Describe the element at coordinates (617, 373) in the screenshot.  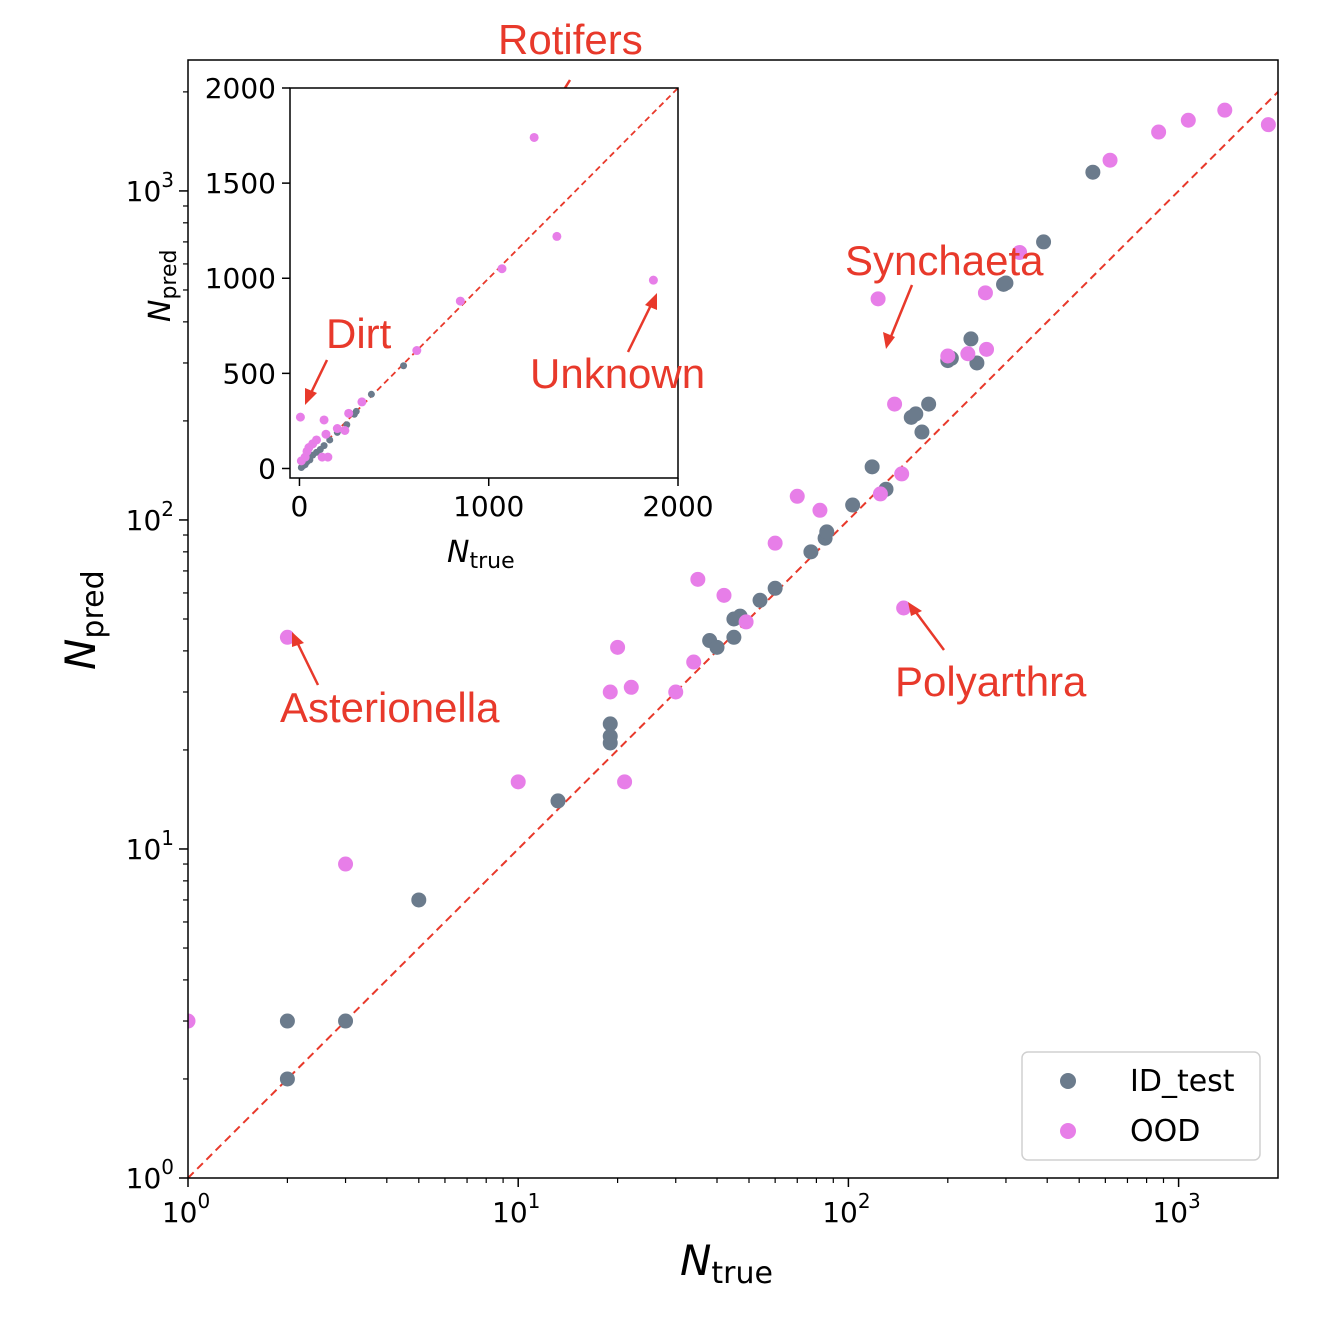
I see `annotation-unknown: Unknown` at that location.